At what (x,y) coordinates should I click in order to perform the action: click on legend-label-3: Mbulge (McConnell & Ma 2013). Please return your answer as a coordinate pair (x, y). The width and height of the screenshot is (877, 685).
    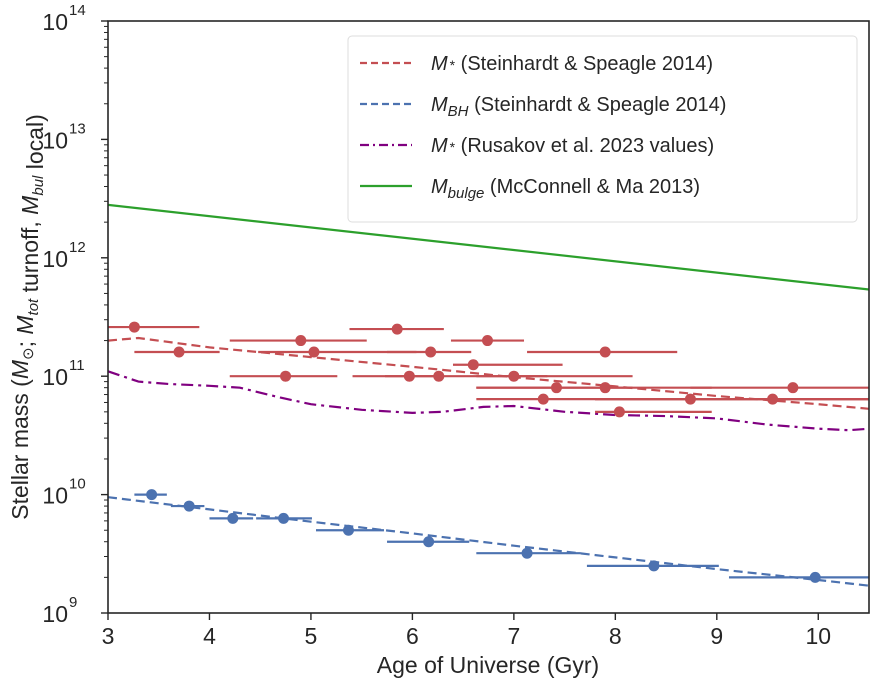
    Looking at the image, I should click on (565, 189).